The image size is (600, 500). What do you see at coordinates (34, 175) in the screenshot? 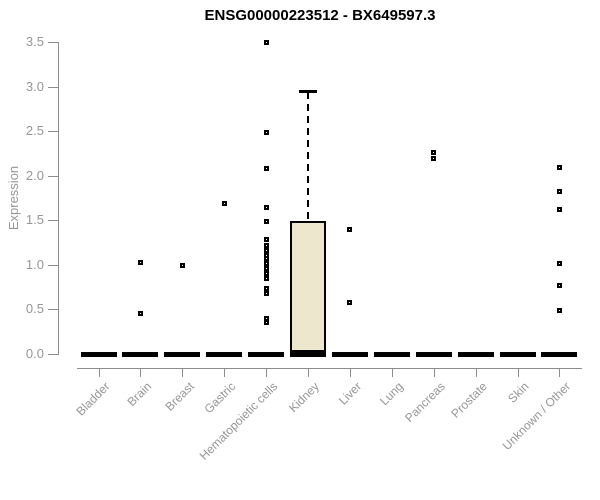
I see `y-tick-label: 2.0` at bounding box center [34, 175].